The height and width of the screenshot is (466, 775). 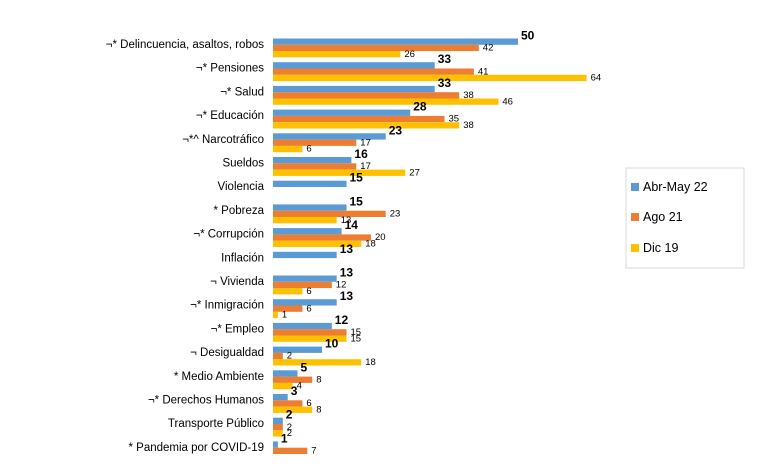 I want to click on bar-ago-21-pensiones, so click(x=373, y=71).